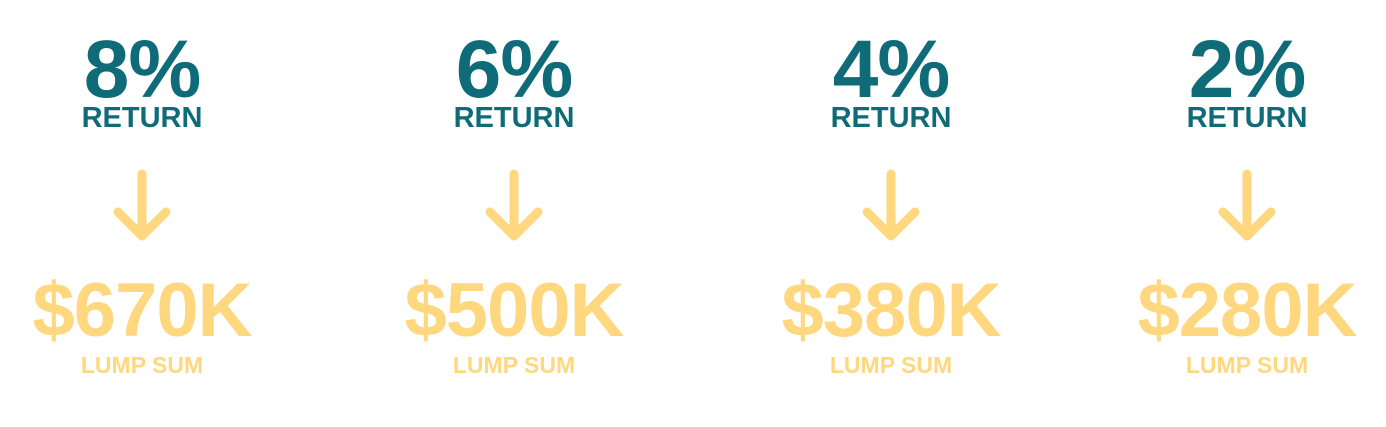  Describe the element at coordinates (891, 69) in the screenshot. I see `return-percent: 4%` at that location.